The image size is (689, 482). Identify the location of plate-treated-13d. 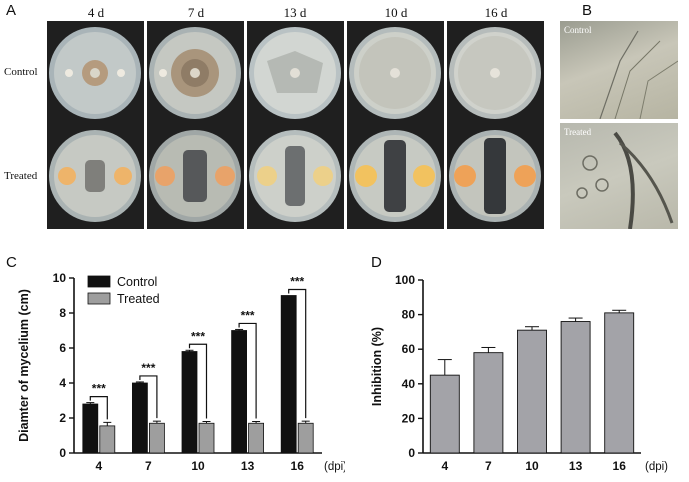
(295, 176).